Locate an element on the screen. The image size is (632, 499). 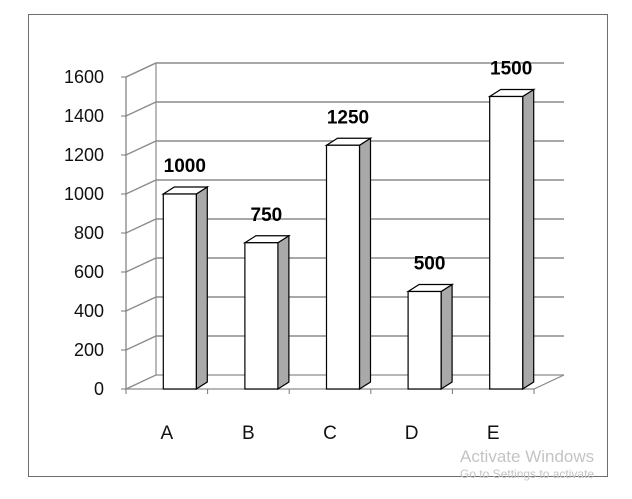
data-label-B: 750 is located at coordinates (267, 215).